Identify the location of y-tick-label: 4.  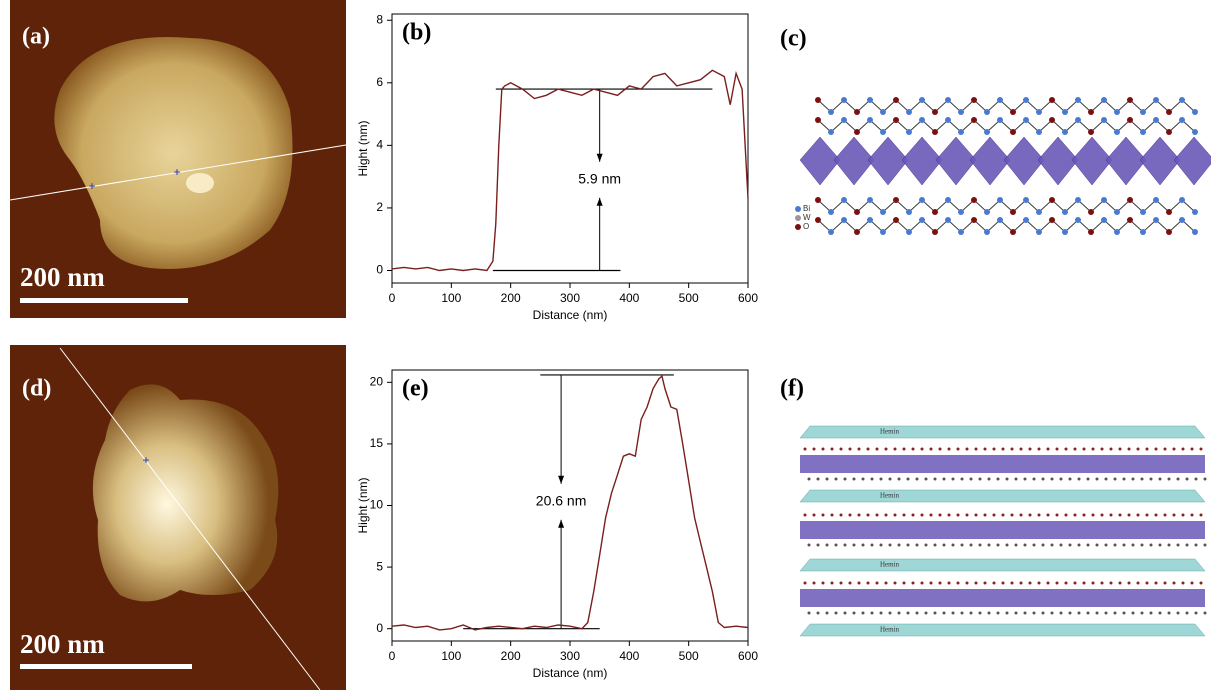
(379, 145).